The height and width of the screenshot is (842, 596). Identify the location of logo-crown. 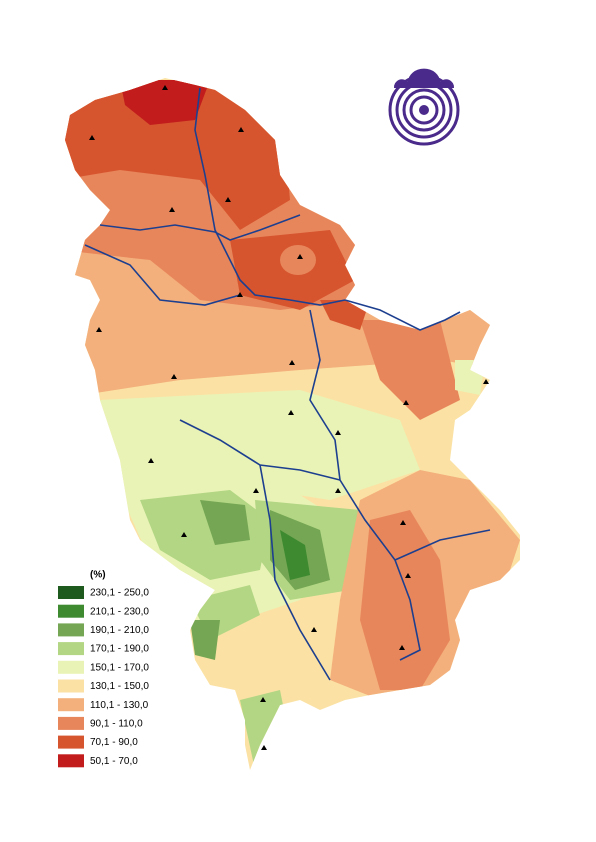
(424, 78).